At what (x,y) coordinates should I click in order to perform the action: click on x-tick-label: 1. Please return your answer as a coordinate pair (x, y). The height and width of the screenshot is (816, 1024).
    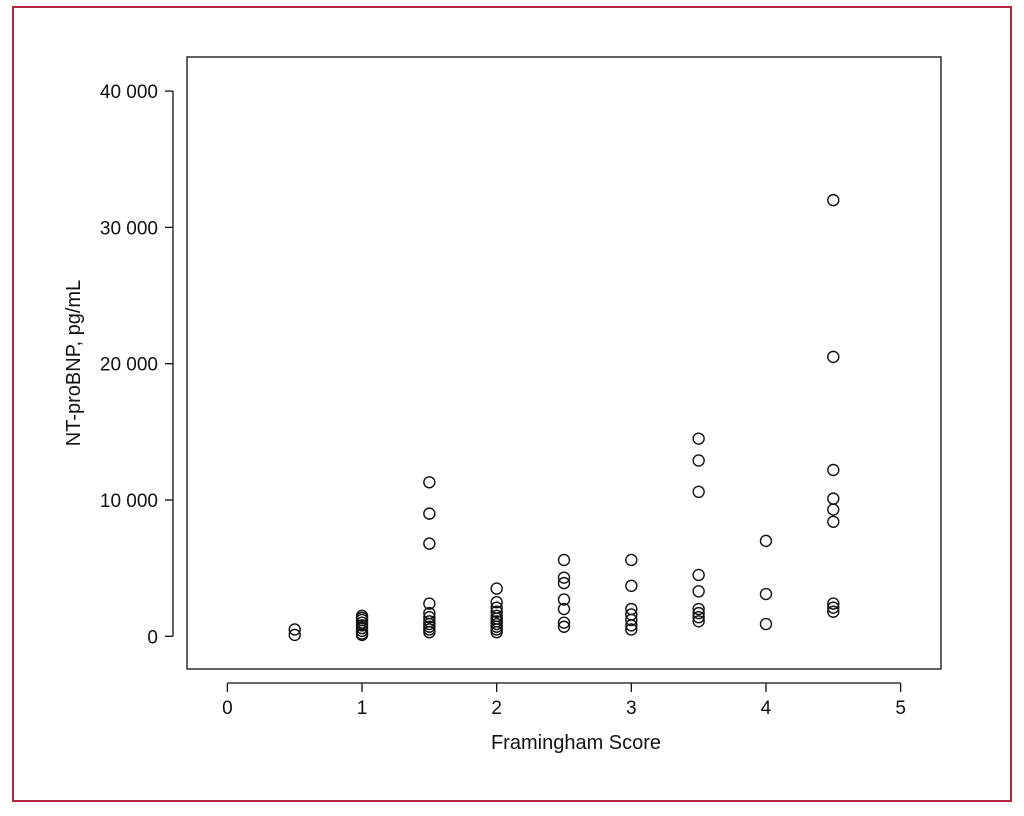
    Looking at the image, I should click on (362, 708).